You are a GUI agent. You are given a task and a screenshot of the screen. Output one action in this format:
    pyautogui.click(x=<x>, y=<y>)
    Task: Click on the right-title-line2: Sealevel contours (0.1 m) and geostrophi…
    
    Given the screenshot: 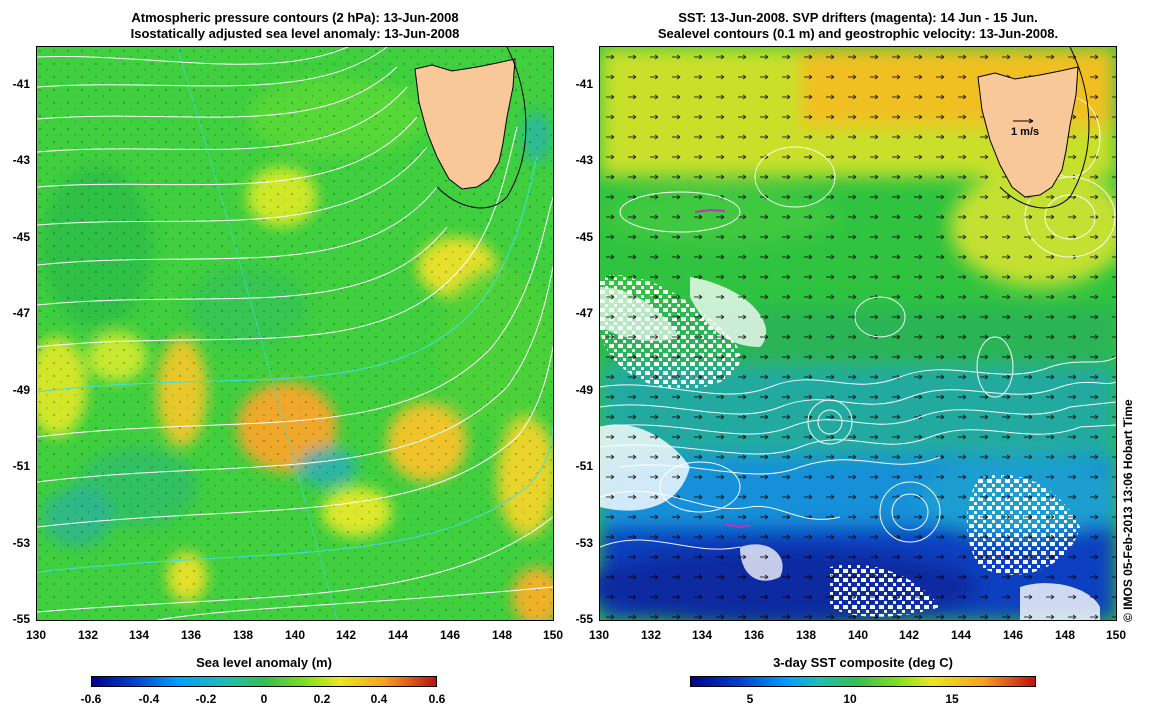 What is the action you would take?
    pyautogui.click(x=858, y=33)
    